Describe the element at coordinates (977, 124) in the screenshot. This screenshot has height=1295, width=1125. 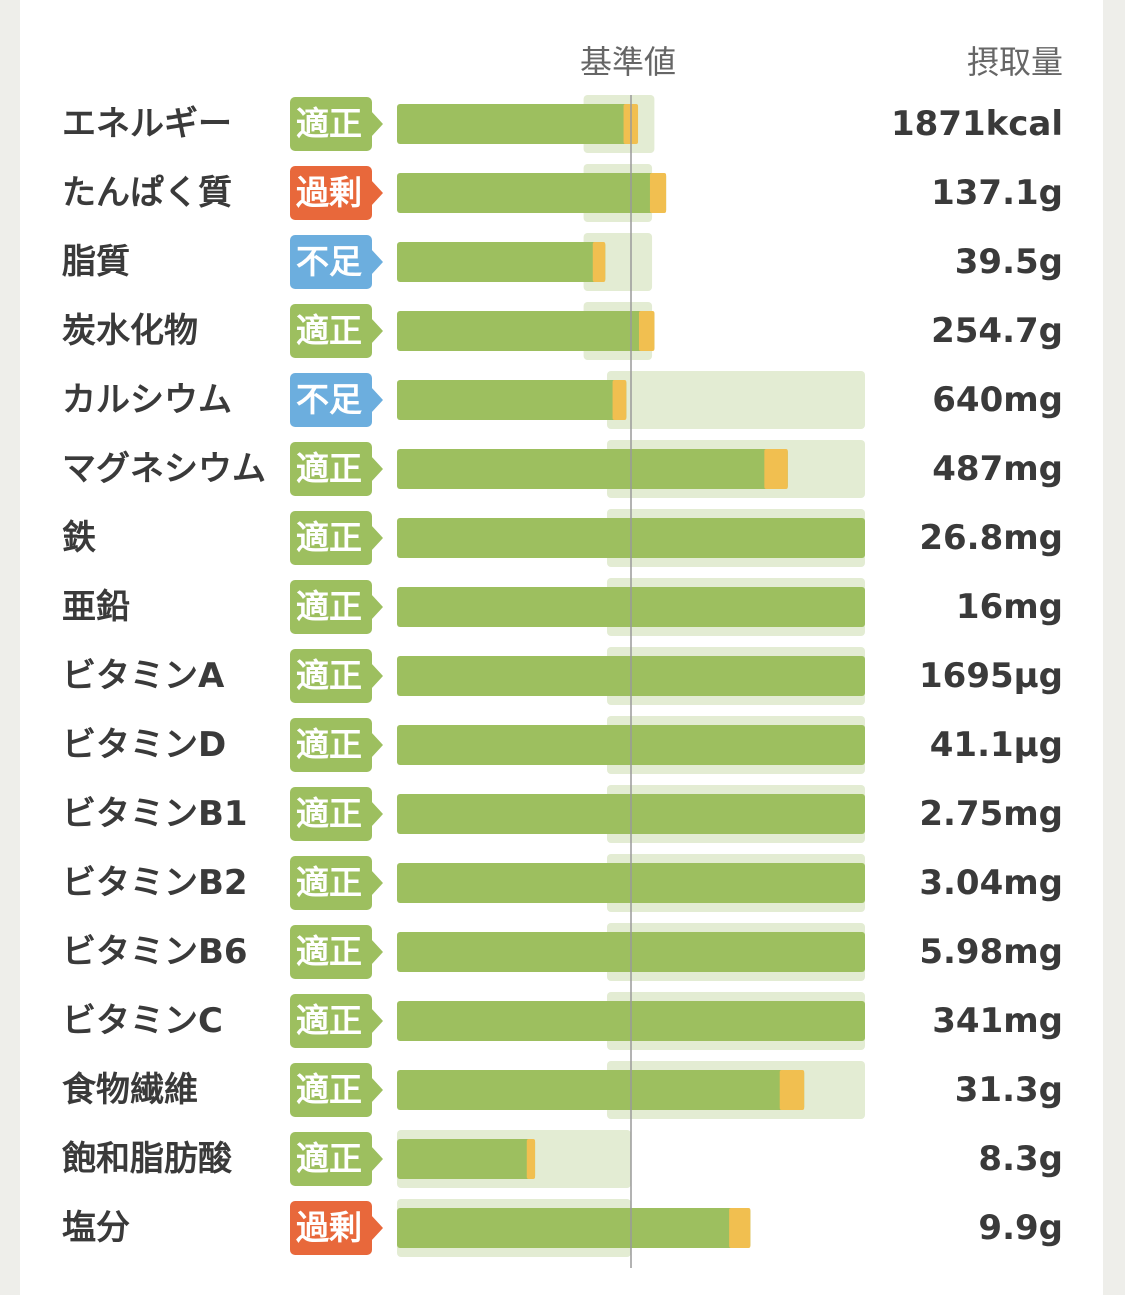
I see `intake-value: 1871kcal` at that location.